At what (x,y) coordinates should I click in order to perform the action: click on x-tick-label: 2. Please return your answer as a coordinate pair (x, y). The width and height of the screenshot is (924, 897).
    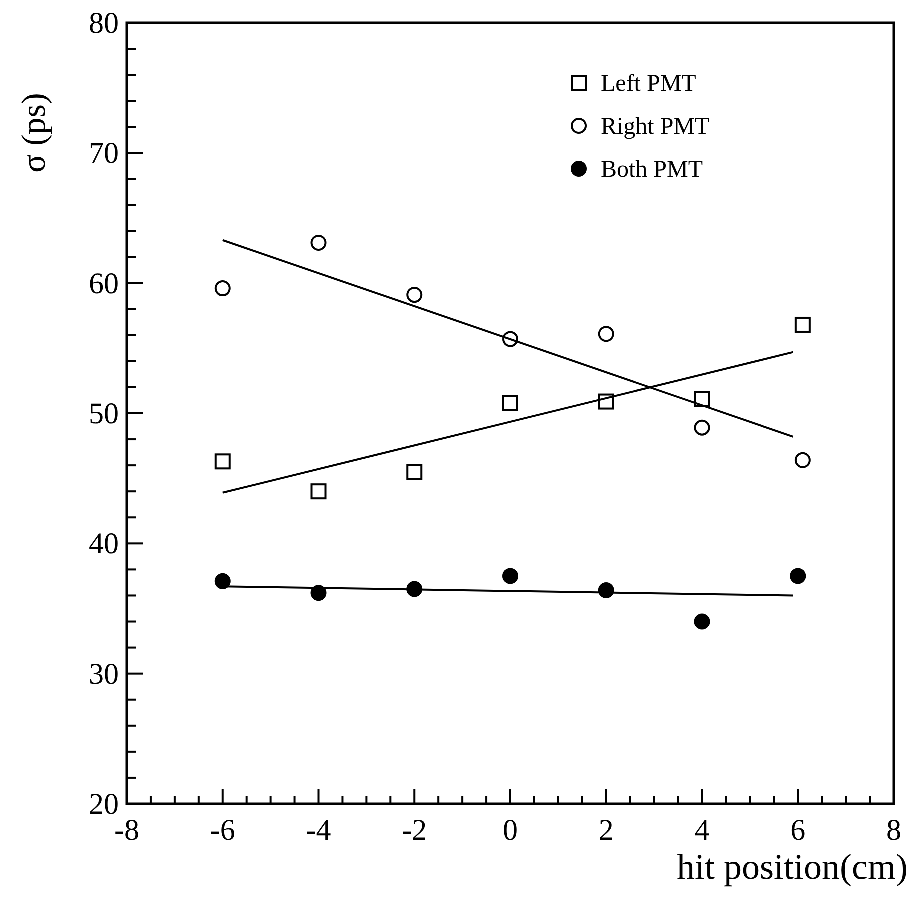
    Looking at the image, I should click on (606, 830).